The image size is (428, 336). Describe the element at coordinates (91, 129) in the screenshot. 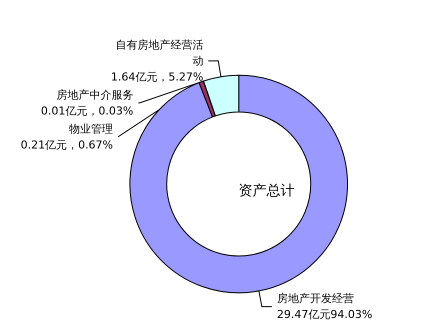

I see `slice-label: 物业管理` at that location.